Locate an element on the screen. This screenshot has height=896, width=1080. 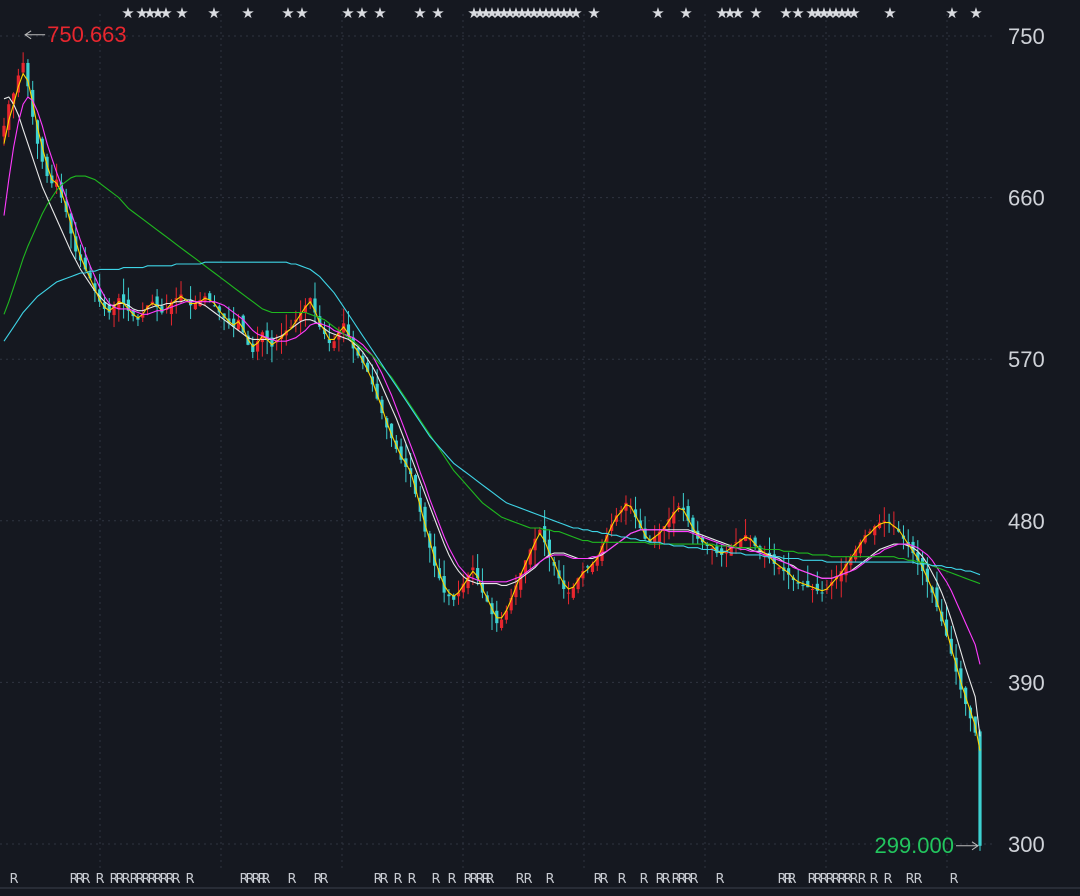
low-value-label: 299.000 is located at coordinates (914, 845).